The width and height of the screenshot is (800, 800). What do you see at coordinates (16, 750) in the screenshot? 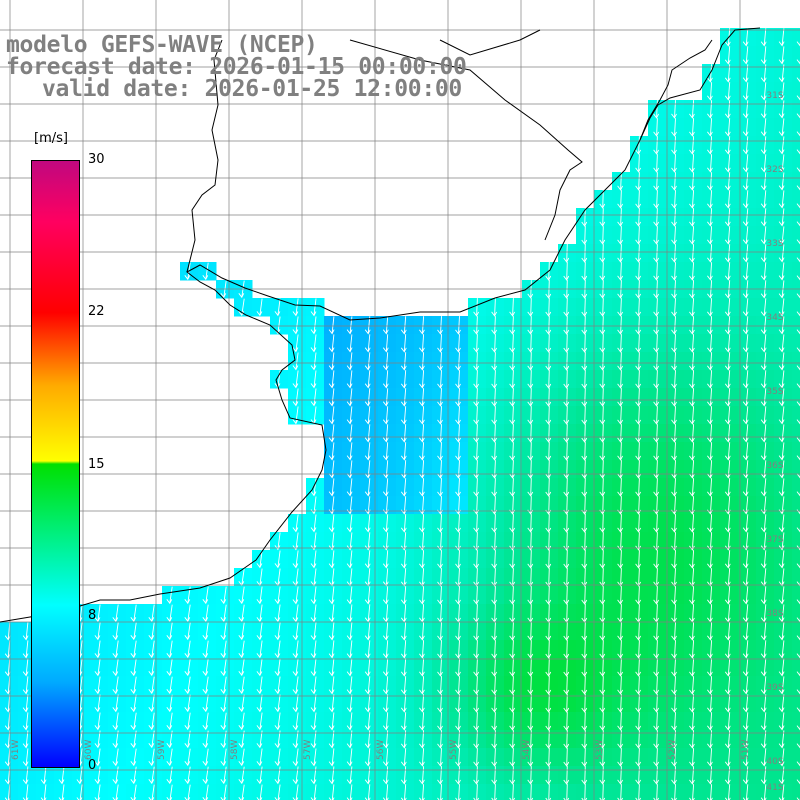
I see `lon-label: 61W` at bounding box center [16, 750].